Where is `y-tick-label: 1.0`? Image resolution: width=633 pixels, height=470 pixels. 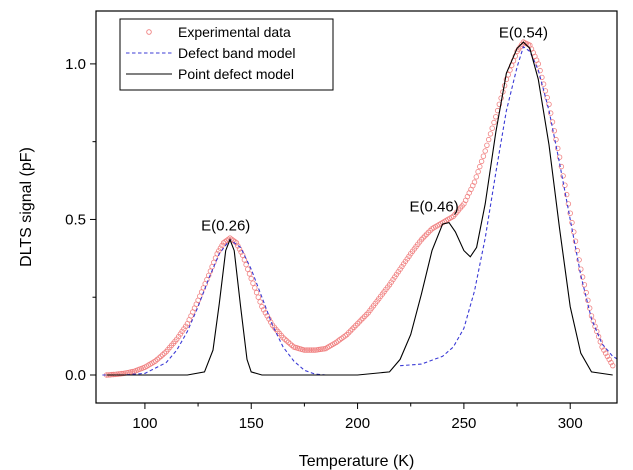 y-tick-label: 1.0 is located at coordinates (75, 64).